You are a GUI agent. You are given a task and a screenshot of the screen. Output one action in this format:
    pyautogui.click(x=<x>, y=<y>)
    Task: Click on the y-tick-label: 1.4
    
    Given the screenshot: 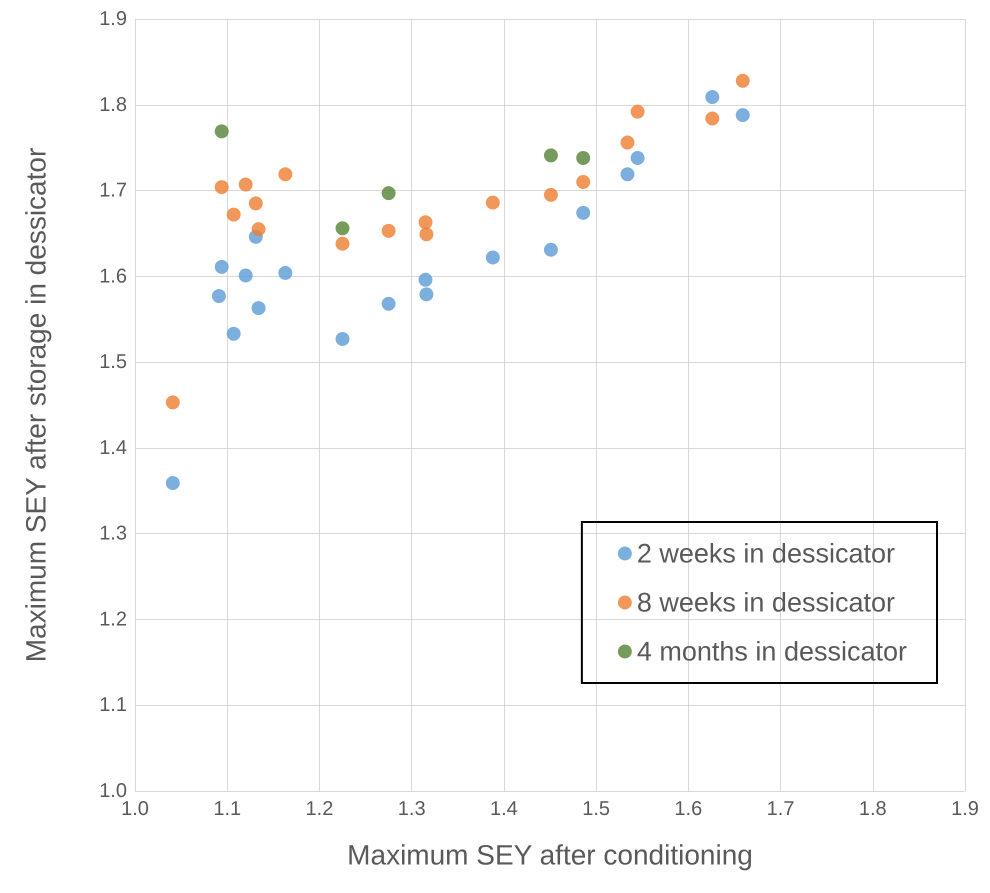 What is the action you would take?
    pyautogui.click(x=113, y=447)
    